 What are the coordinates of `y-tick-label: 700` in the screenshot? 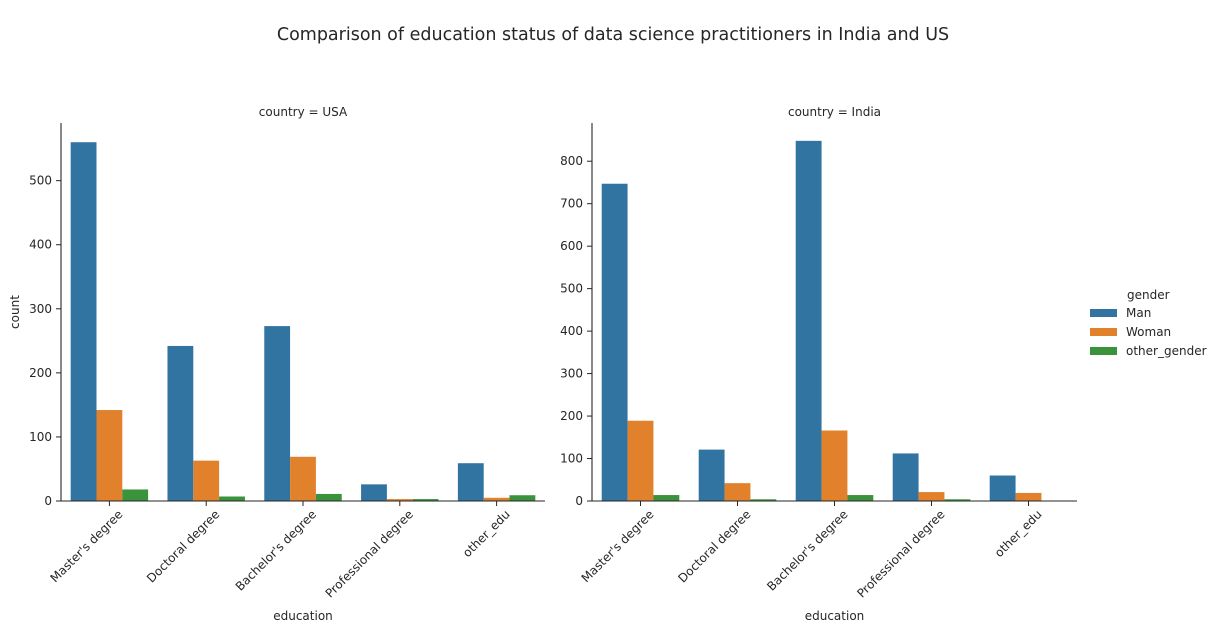 It's located at (571, 204).